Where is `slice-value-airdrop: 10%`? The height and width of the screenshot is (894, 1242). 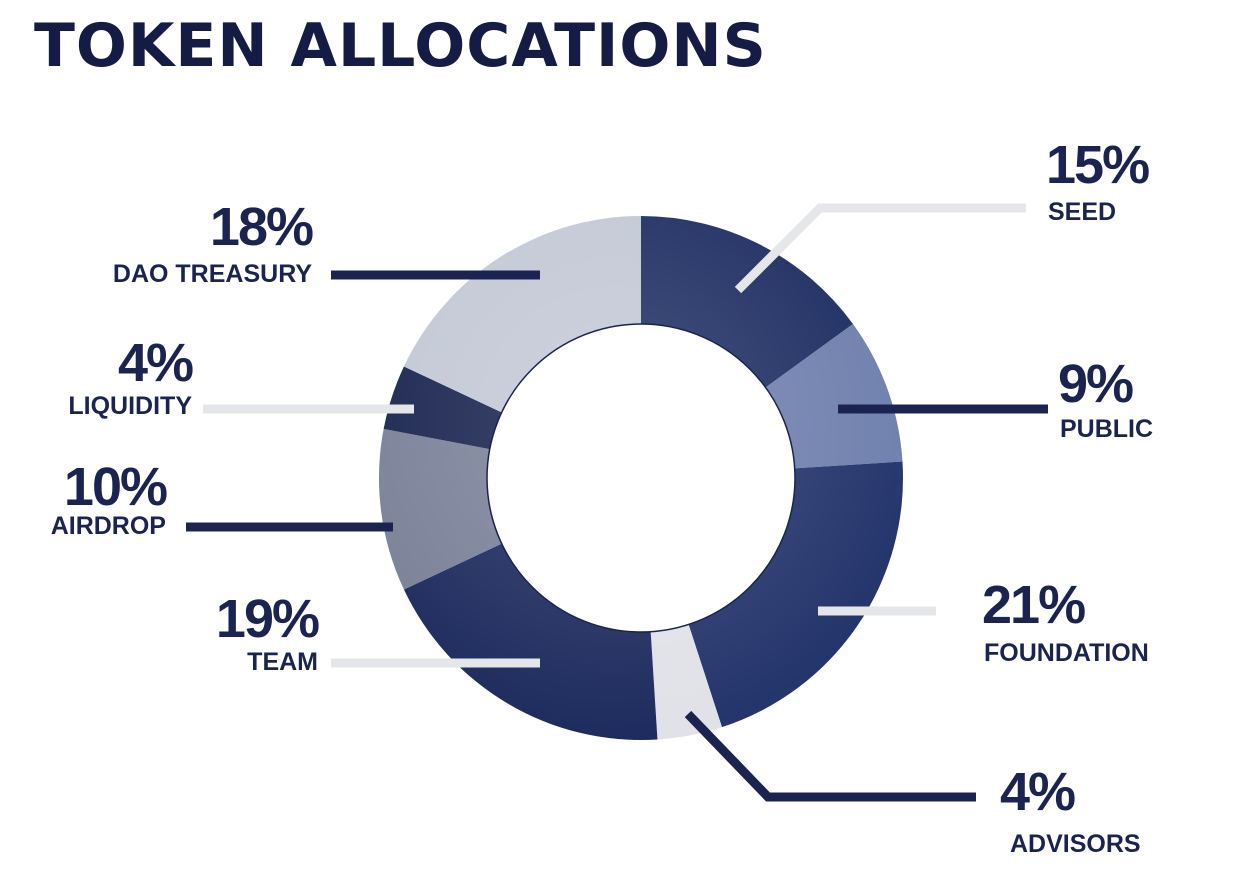 slice-value-airdrop: 10% is located at coordinates (115, 487).